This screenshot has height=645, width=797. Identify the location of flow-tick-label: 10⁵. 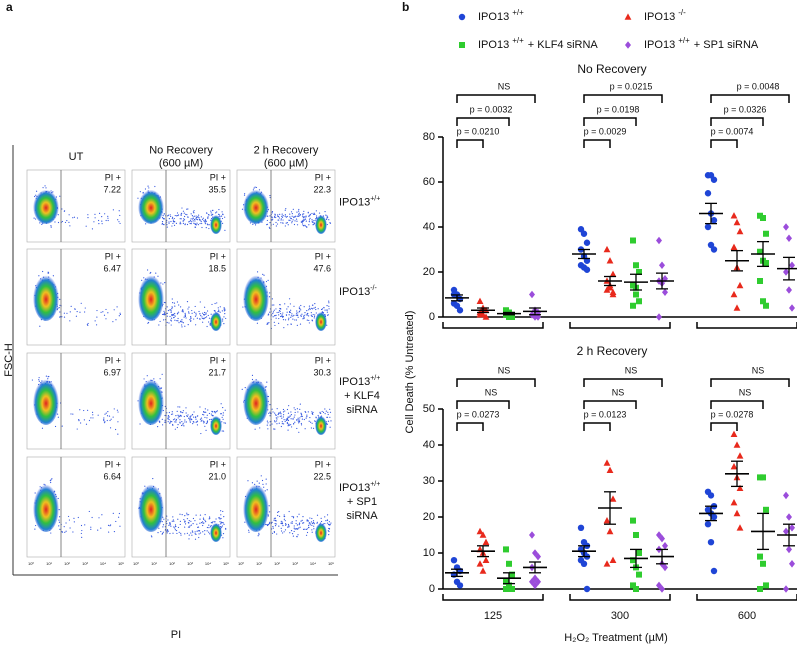
(226, 563).